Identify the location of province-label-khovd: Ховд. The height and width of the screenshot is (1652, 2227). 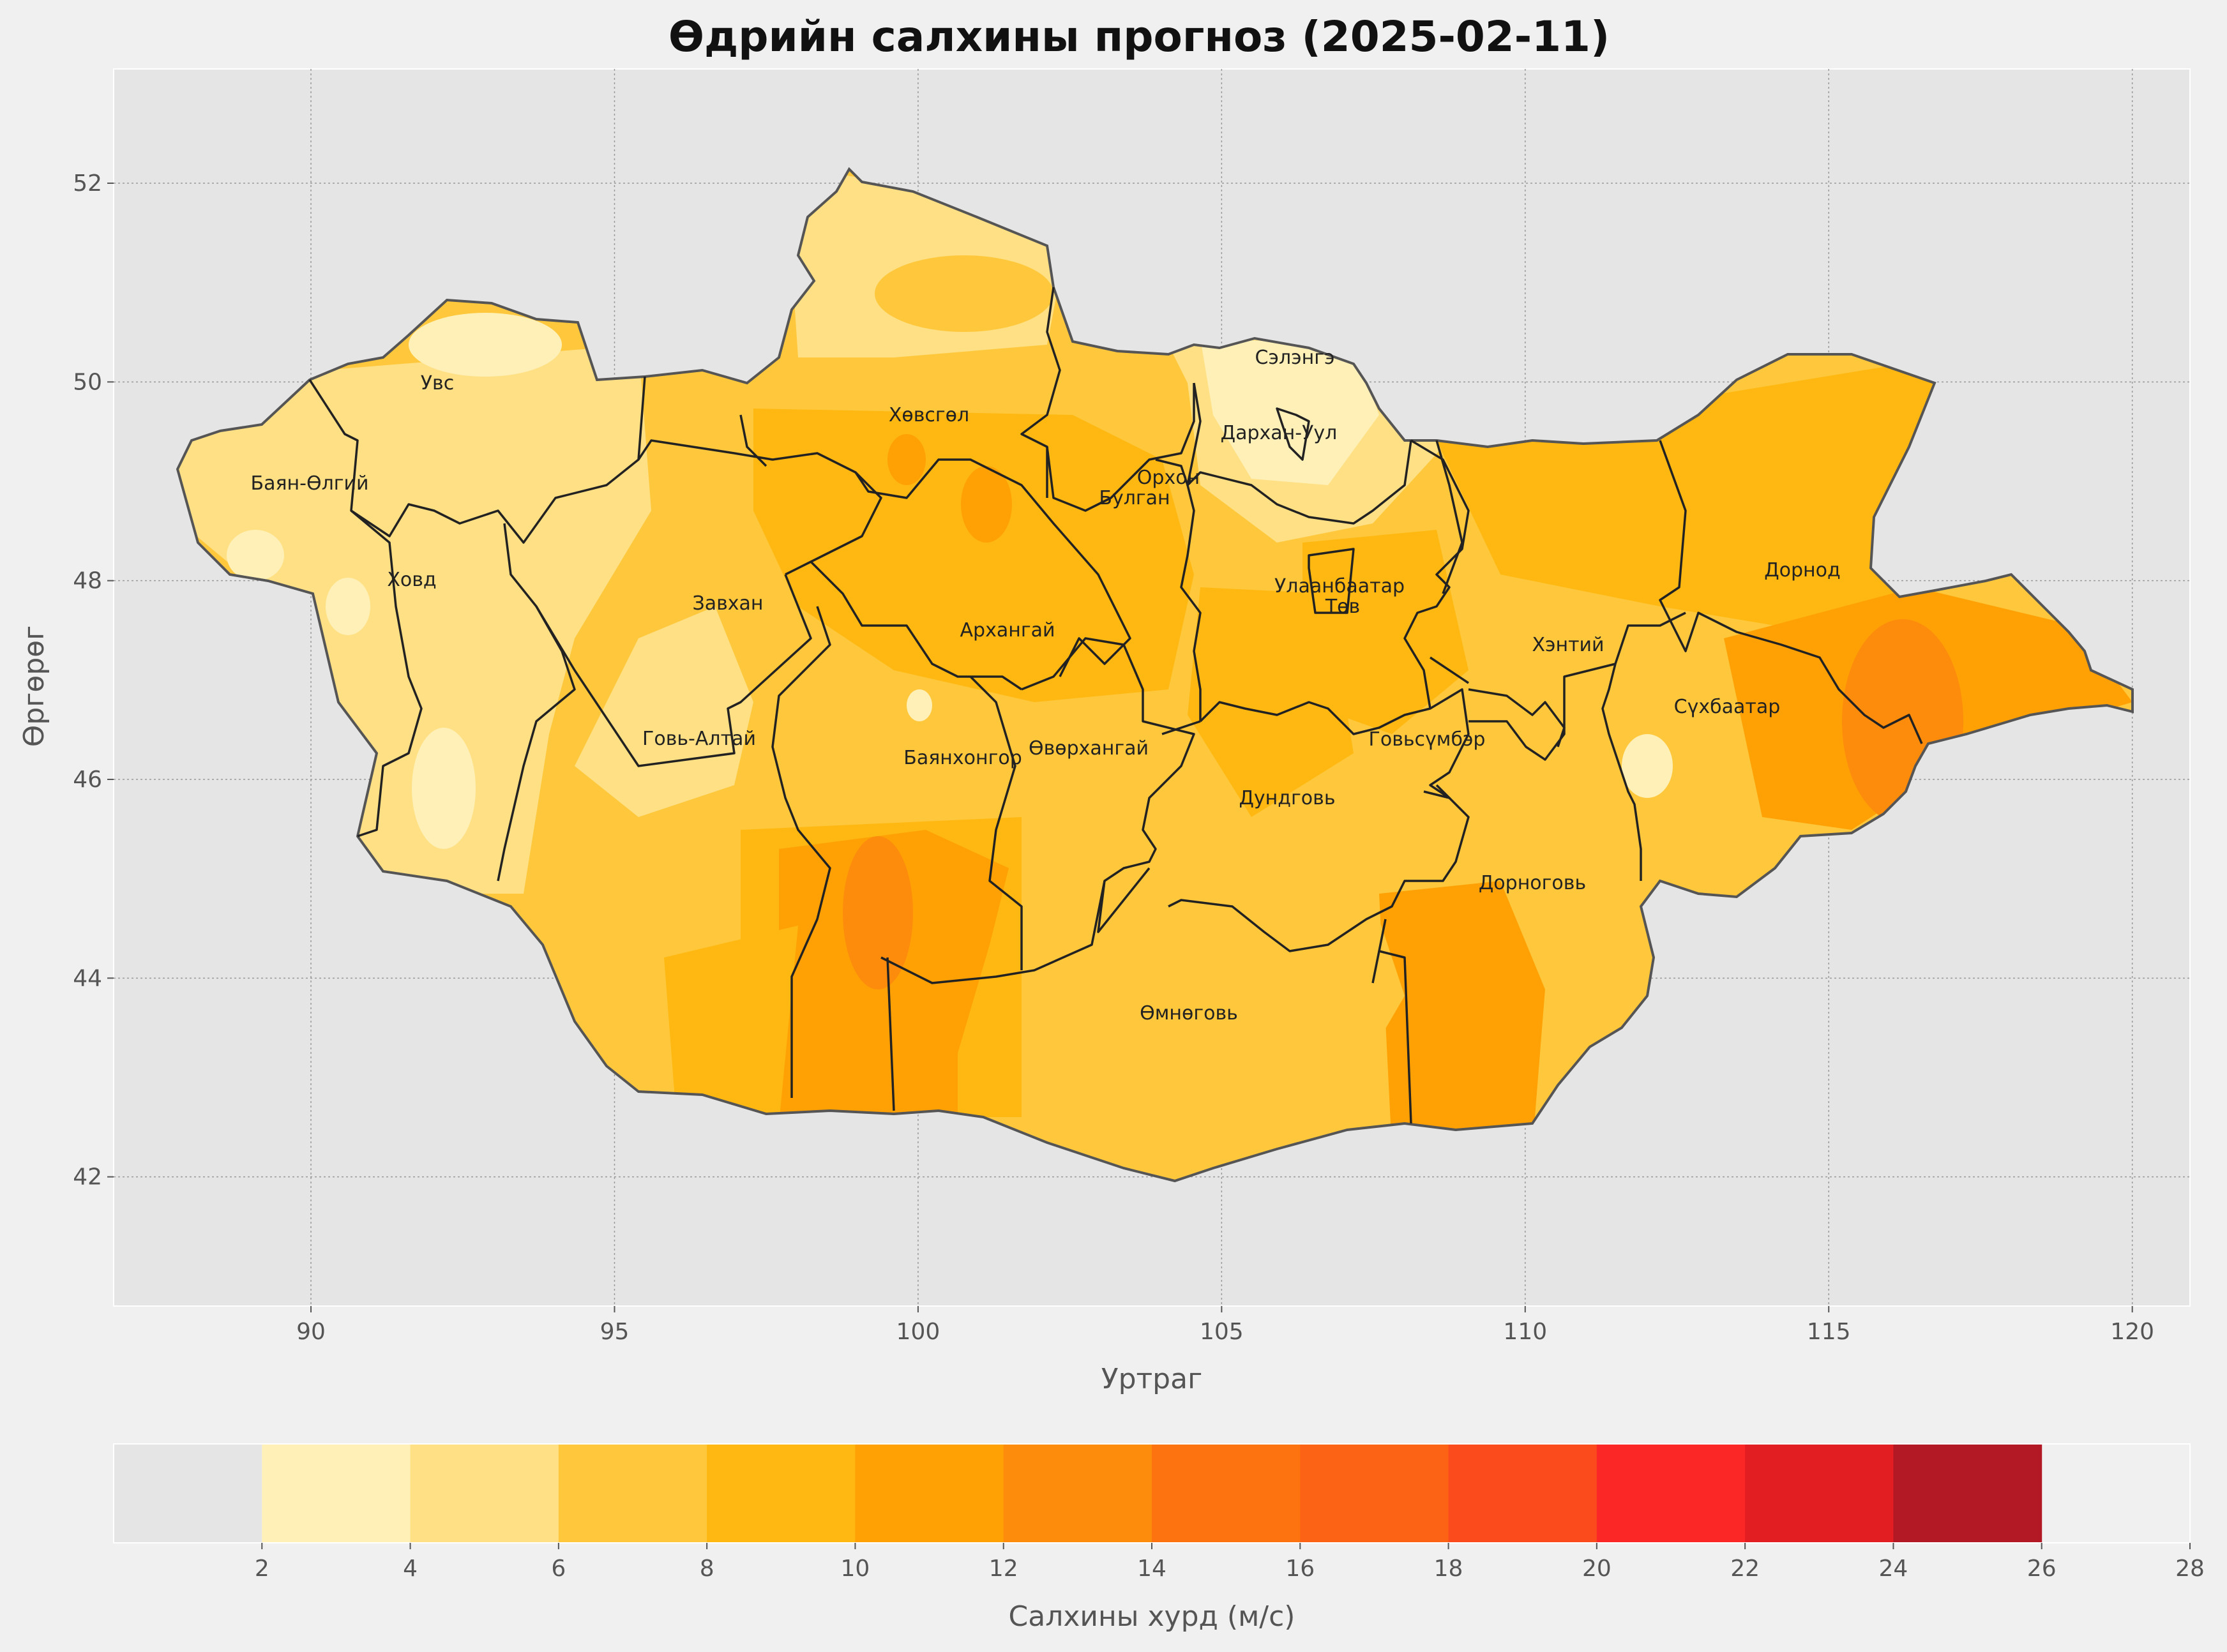
(411, 580).